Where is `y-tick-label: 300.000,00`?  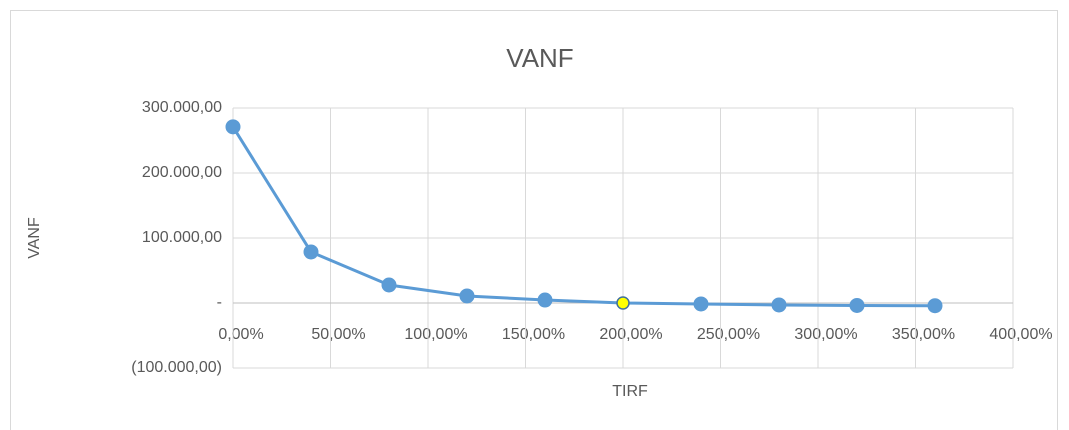 y-tick-label: 300.000,00 is located at coordinates (182, 107).